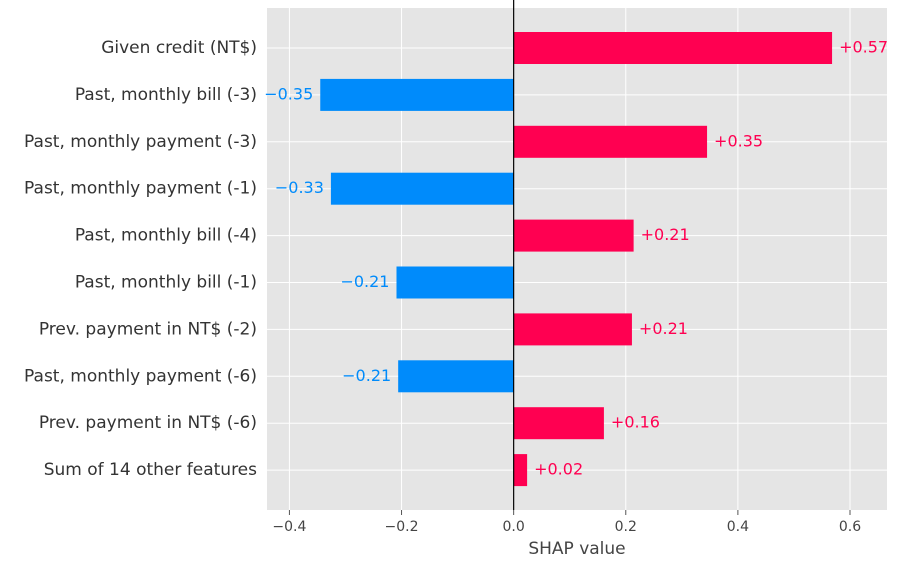  I want to click on y-tick-label: Given credit (NT$), so click(179, 48).